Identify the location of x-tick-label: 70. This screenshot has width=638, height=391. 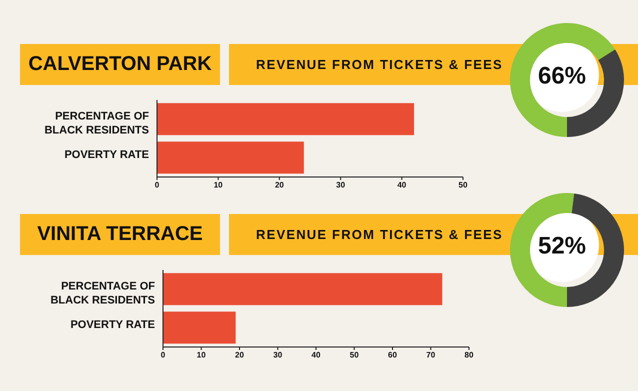
(431, 355).